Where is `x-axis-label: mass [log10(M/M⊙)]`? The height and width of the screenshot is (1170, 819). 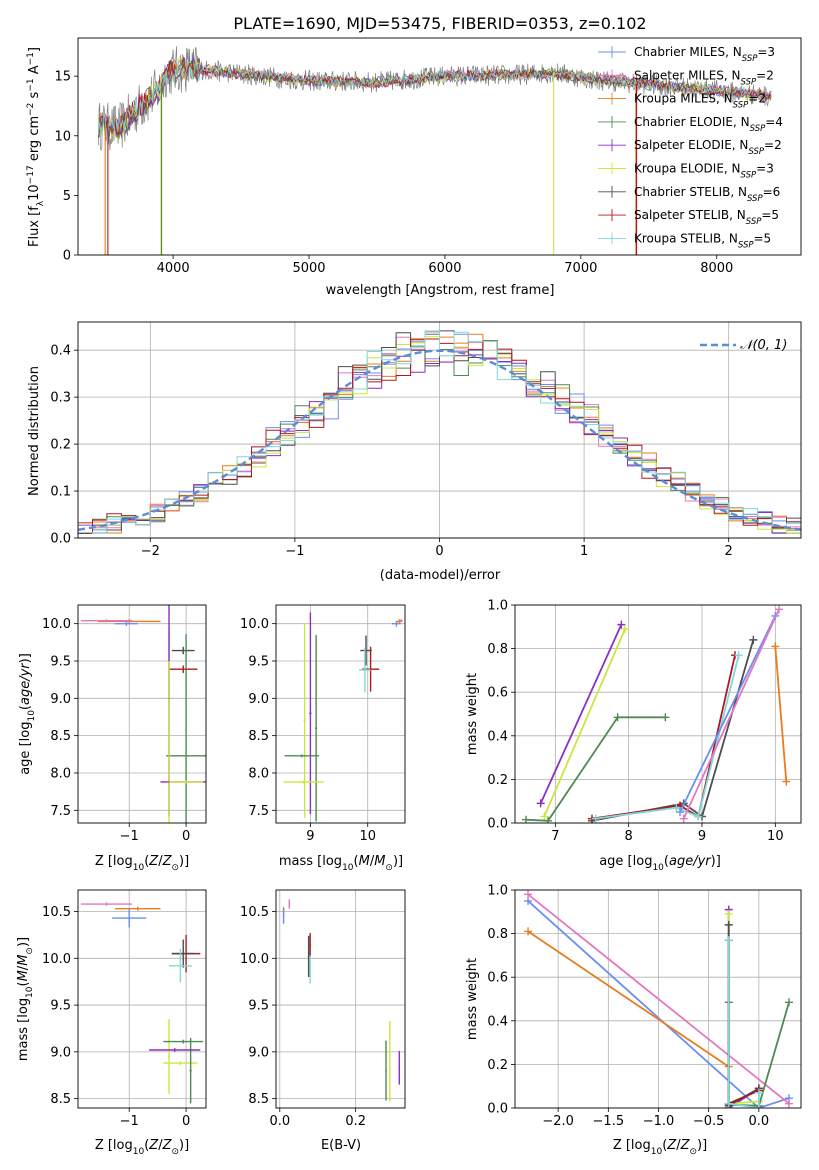 x-axis-label: mass [log10(M/M⊙)] is located at coordinates (341, 863).